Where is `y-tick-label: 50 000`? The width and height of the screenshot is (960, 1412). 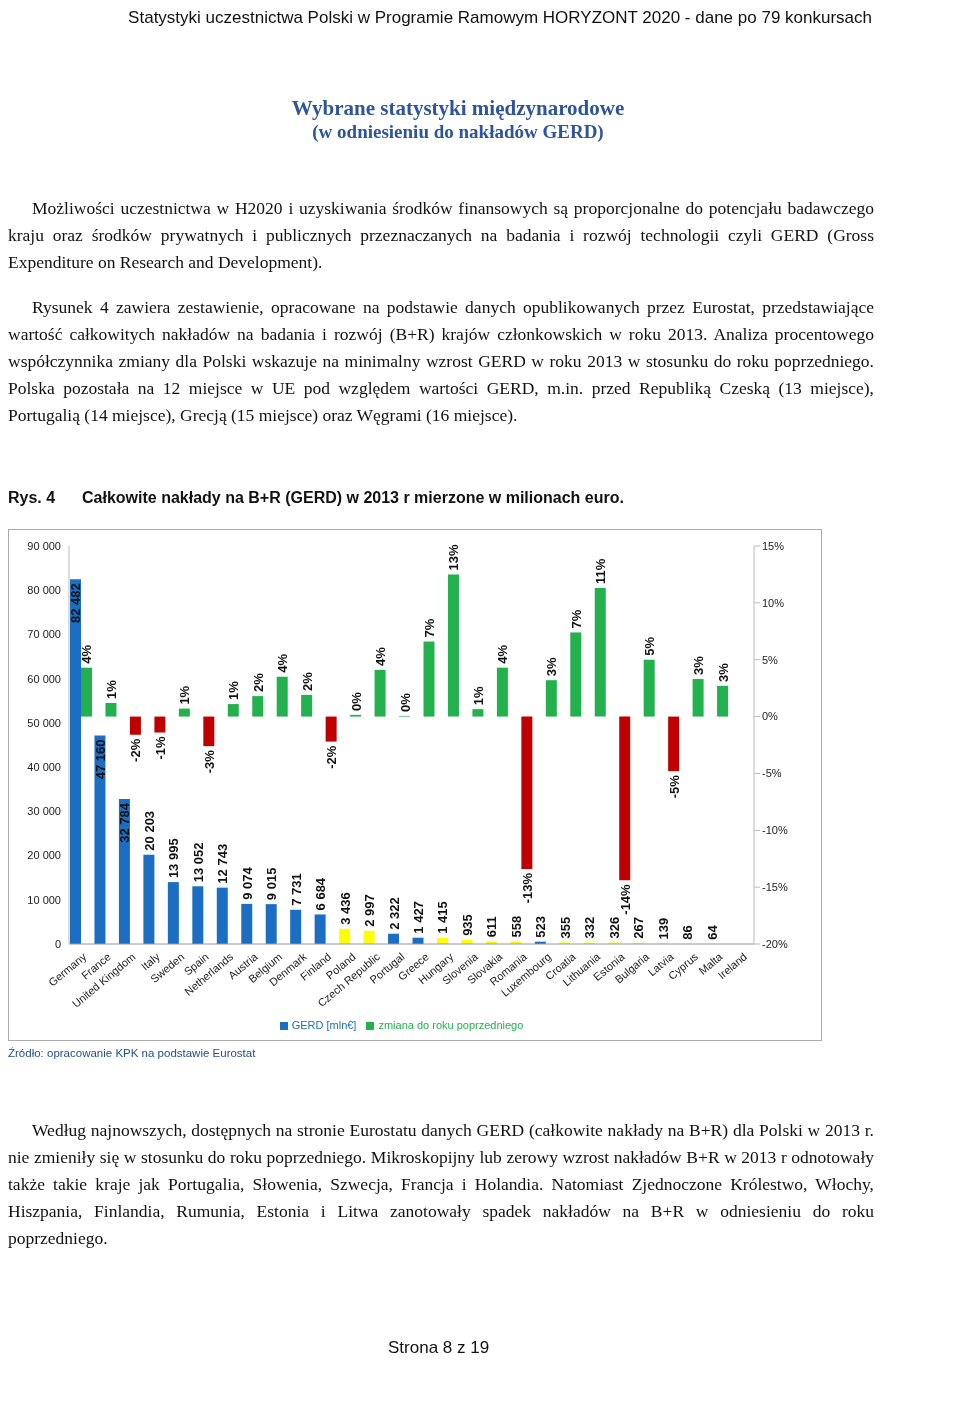
y-tick-label: 50 000 is located at coordinates (44, 722).